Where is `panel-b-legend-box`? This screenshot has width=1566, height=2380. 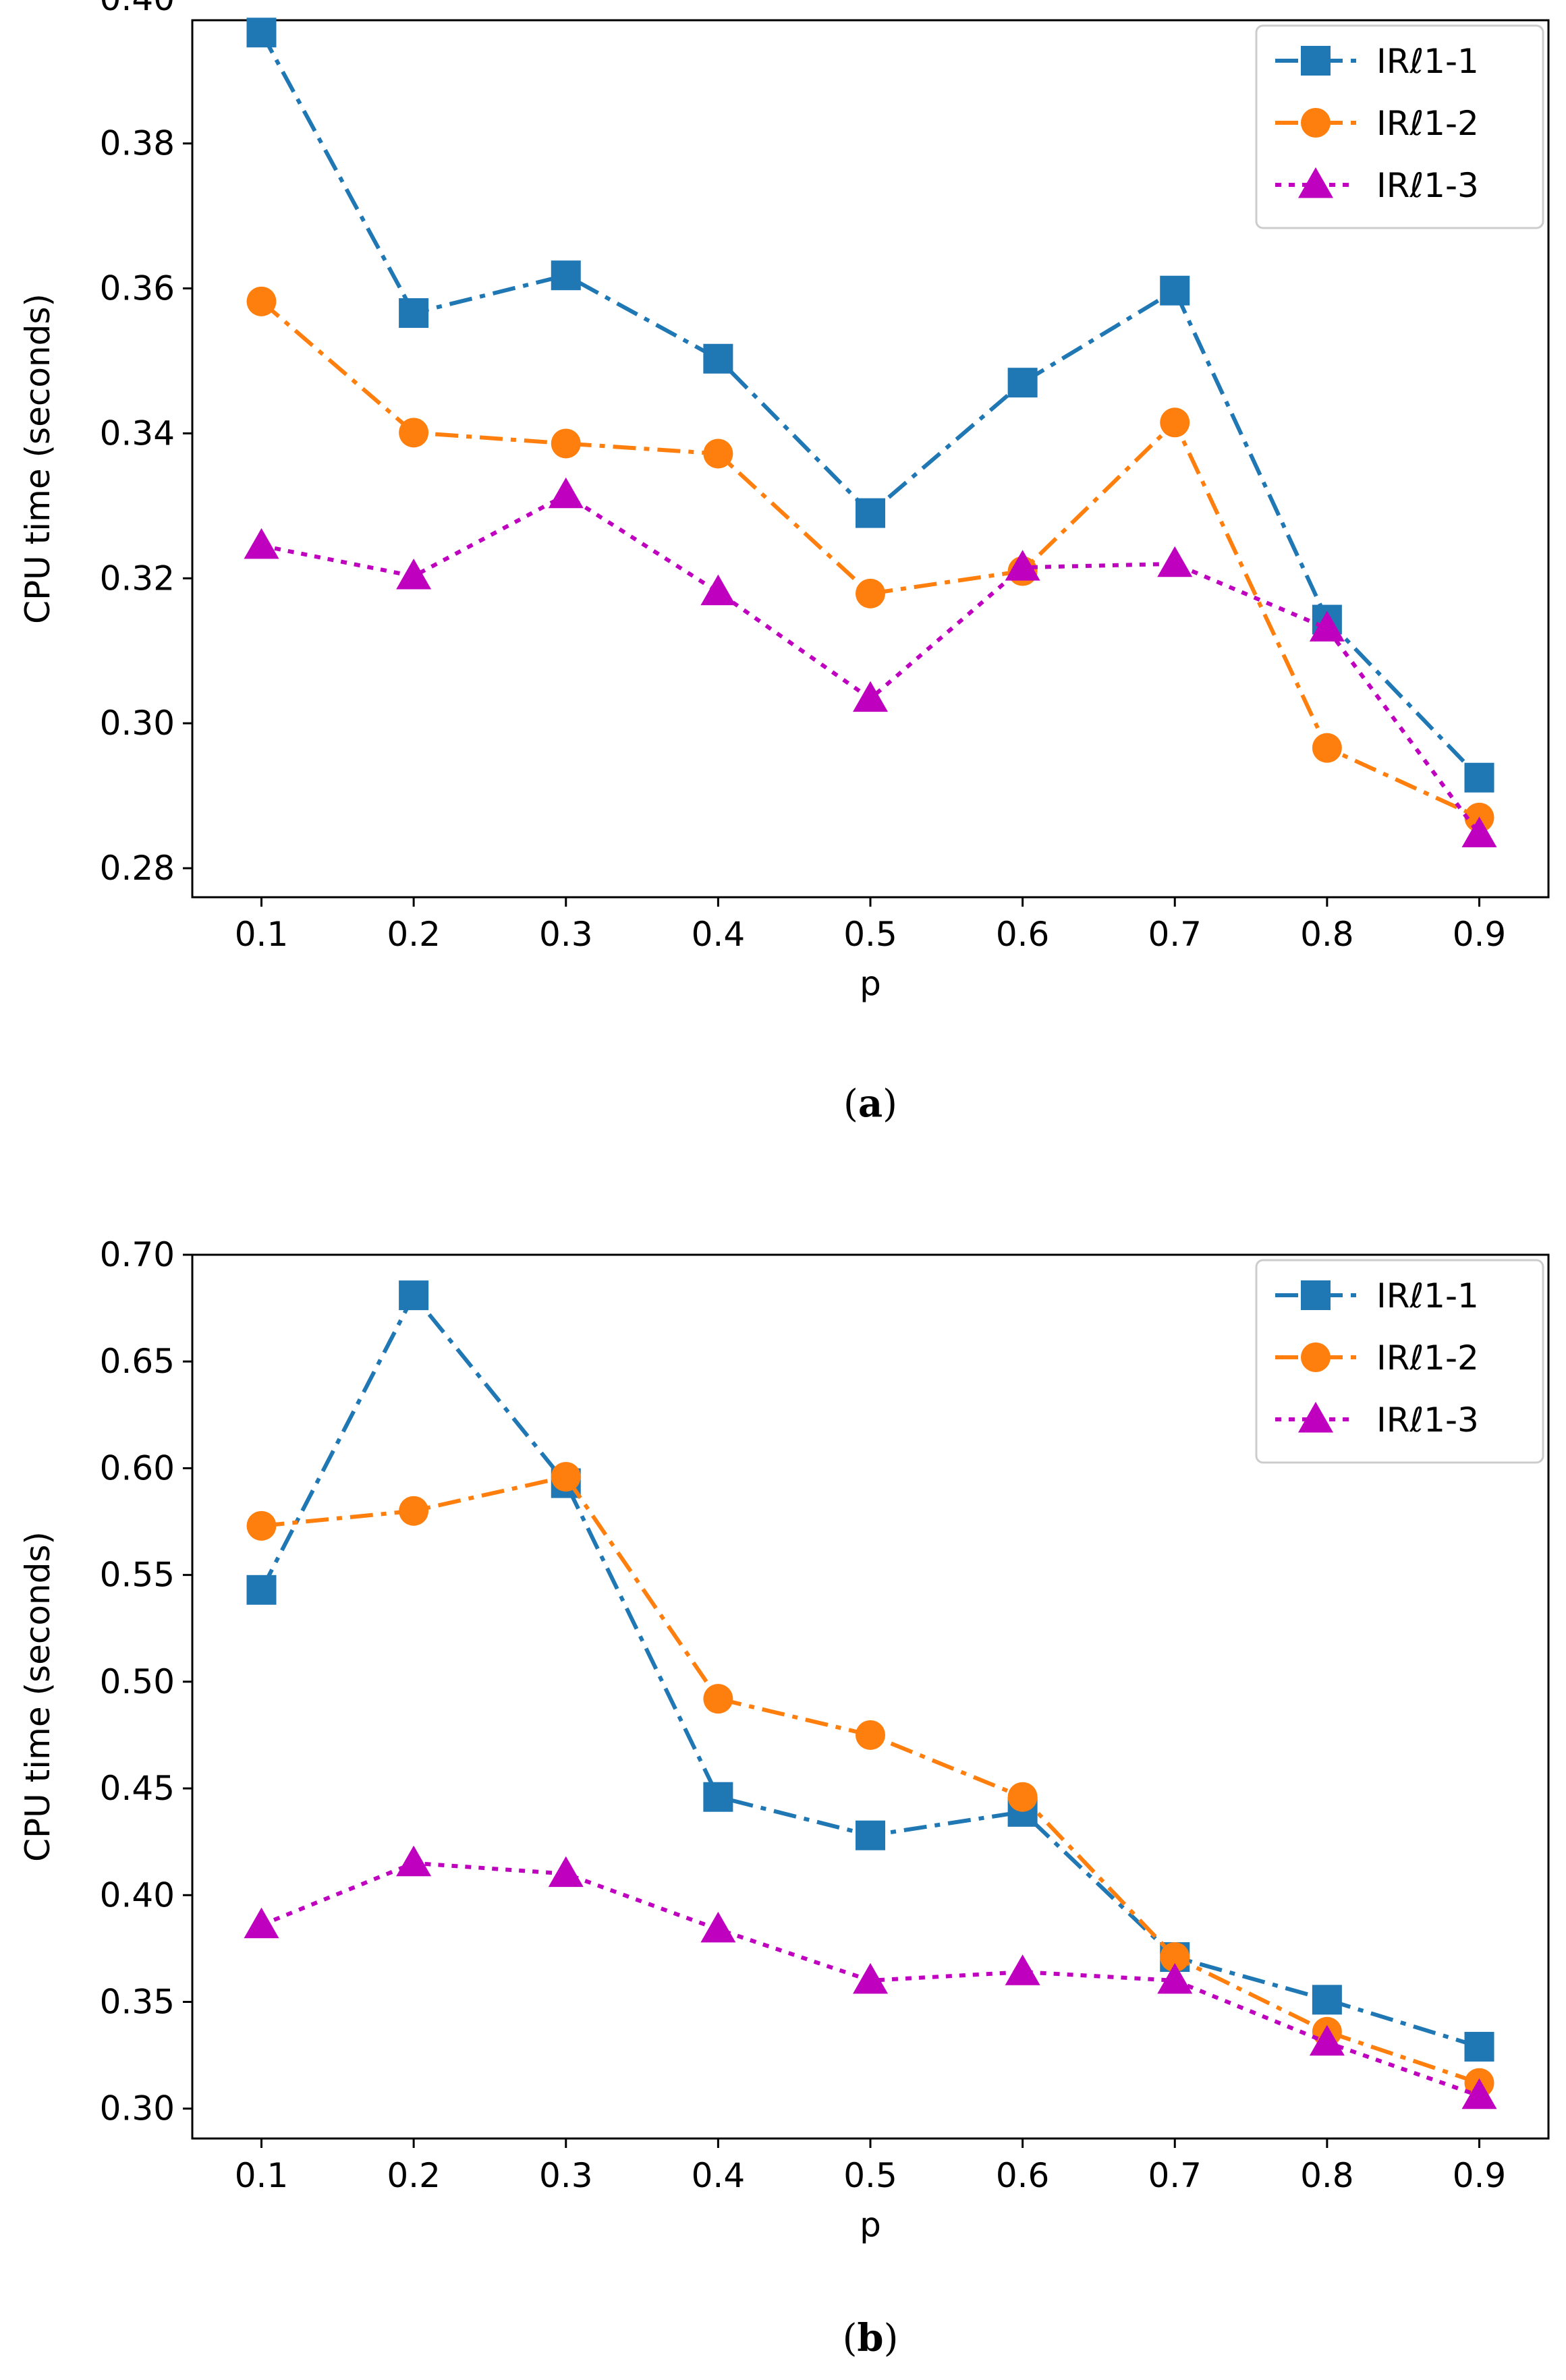 panel-b-legend-box is located at coordinates (1400, 1361).